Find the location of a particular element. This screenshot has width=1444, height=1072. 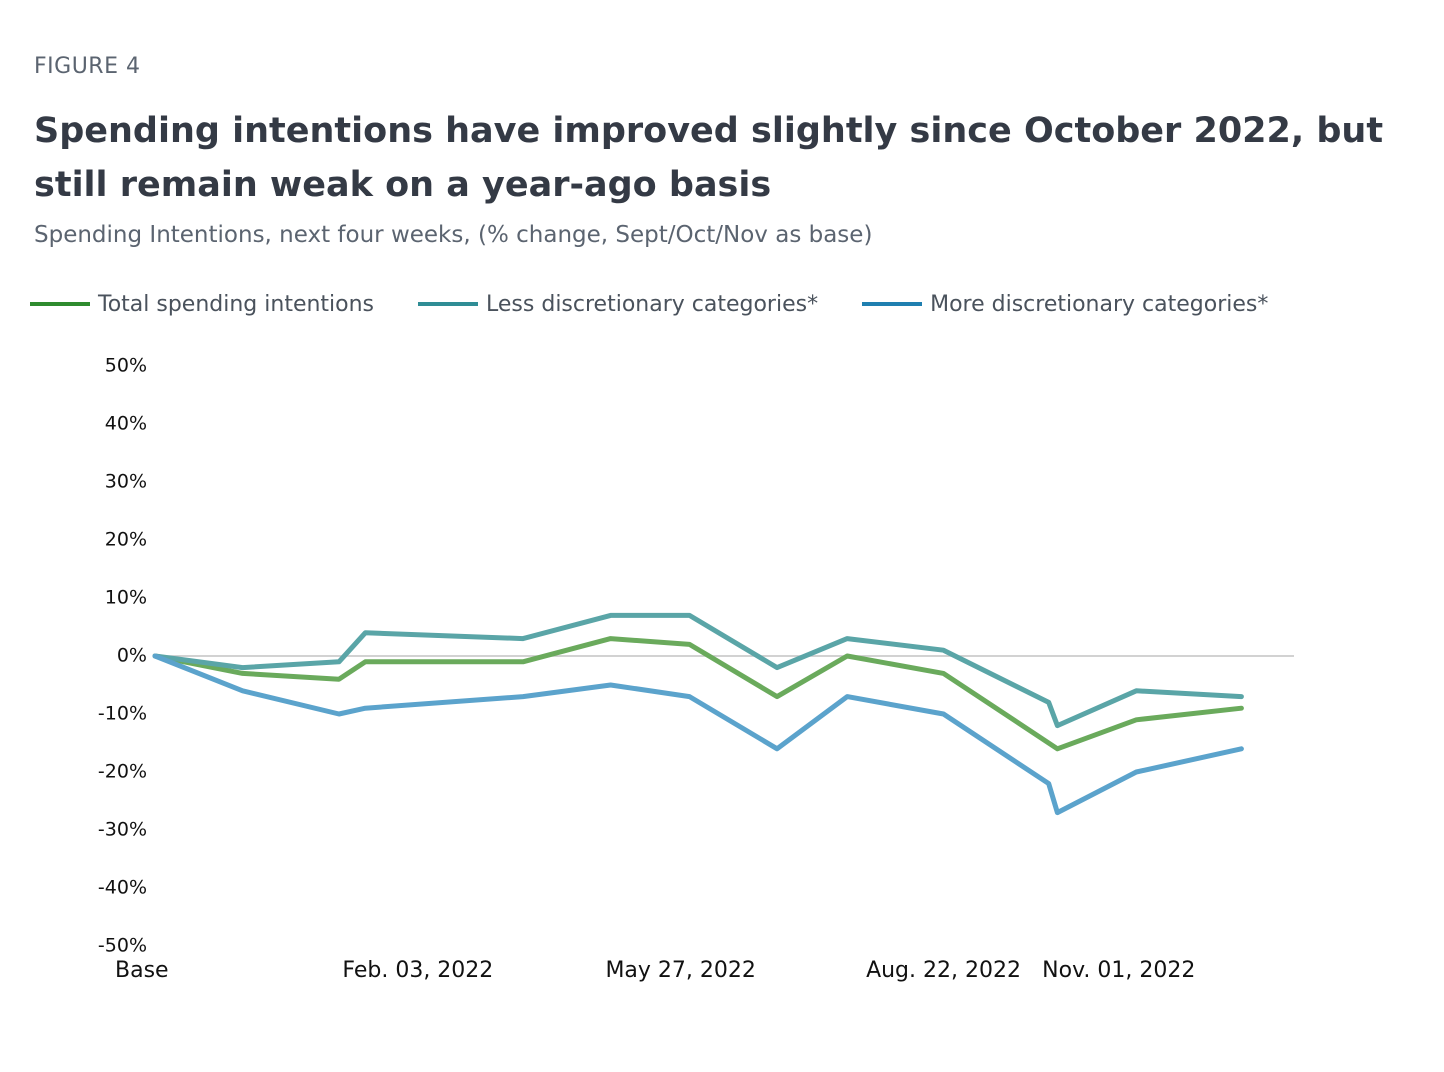

y-tick-label: -50% is located at coordinates (122, 946).